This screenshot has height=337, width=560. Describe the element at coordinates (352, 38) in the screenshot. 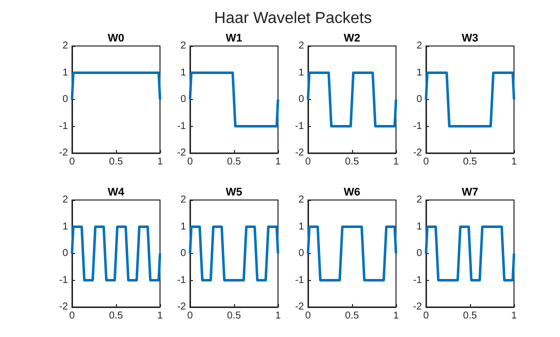

I see `chart-title: W2` at that location.